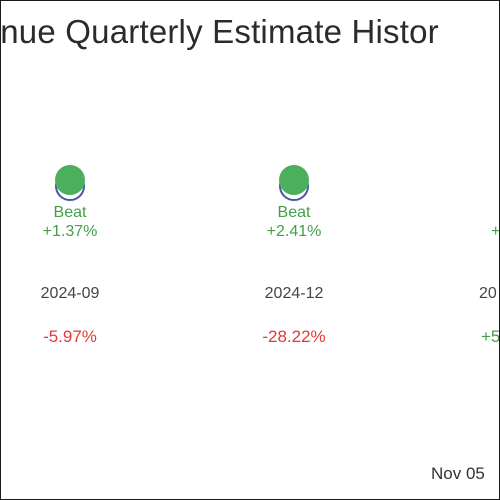 This screenshot has width=500, height=500. I want to click on change-label: -5.97%, so click(70, 336).